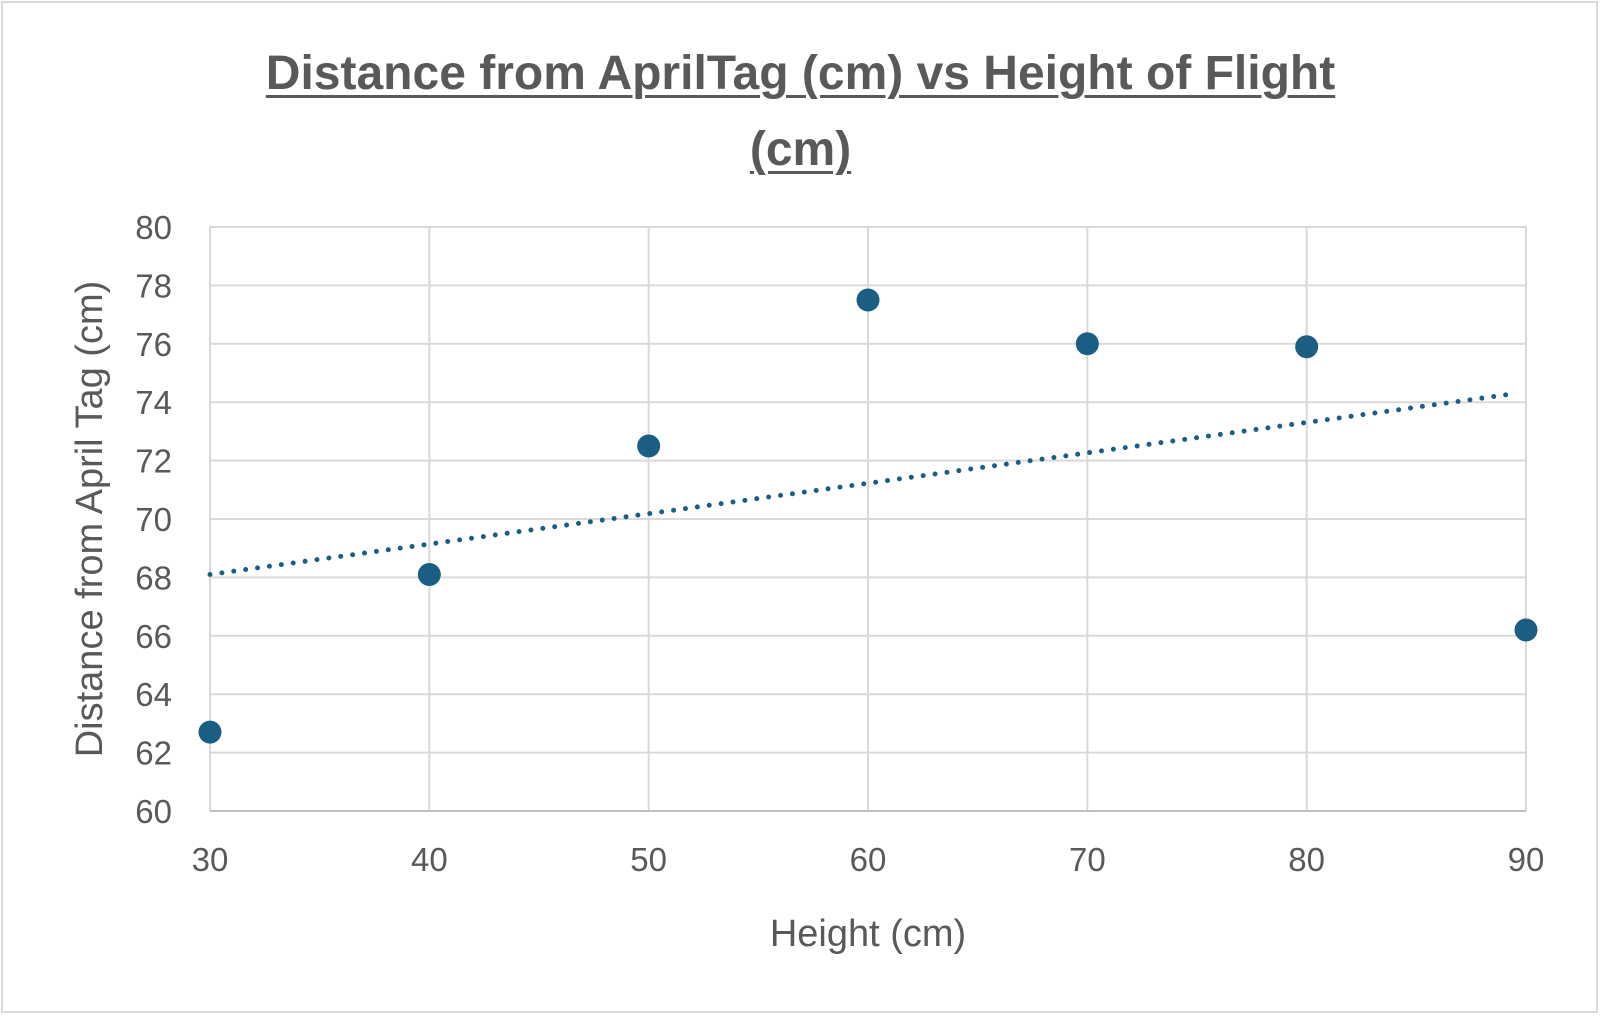 The height and width of the screenshot is (1016, 1601). I want to click on y-tick-label: 72, so click(153, 461).